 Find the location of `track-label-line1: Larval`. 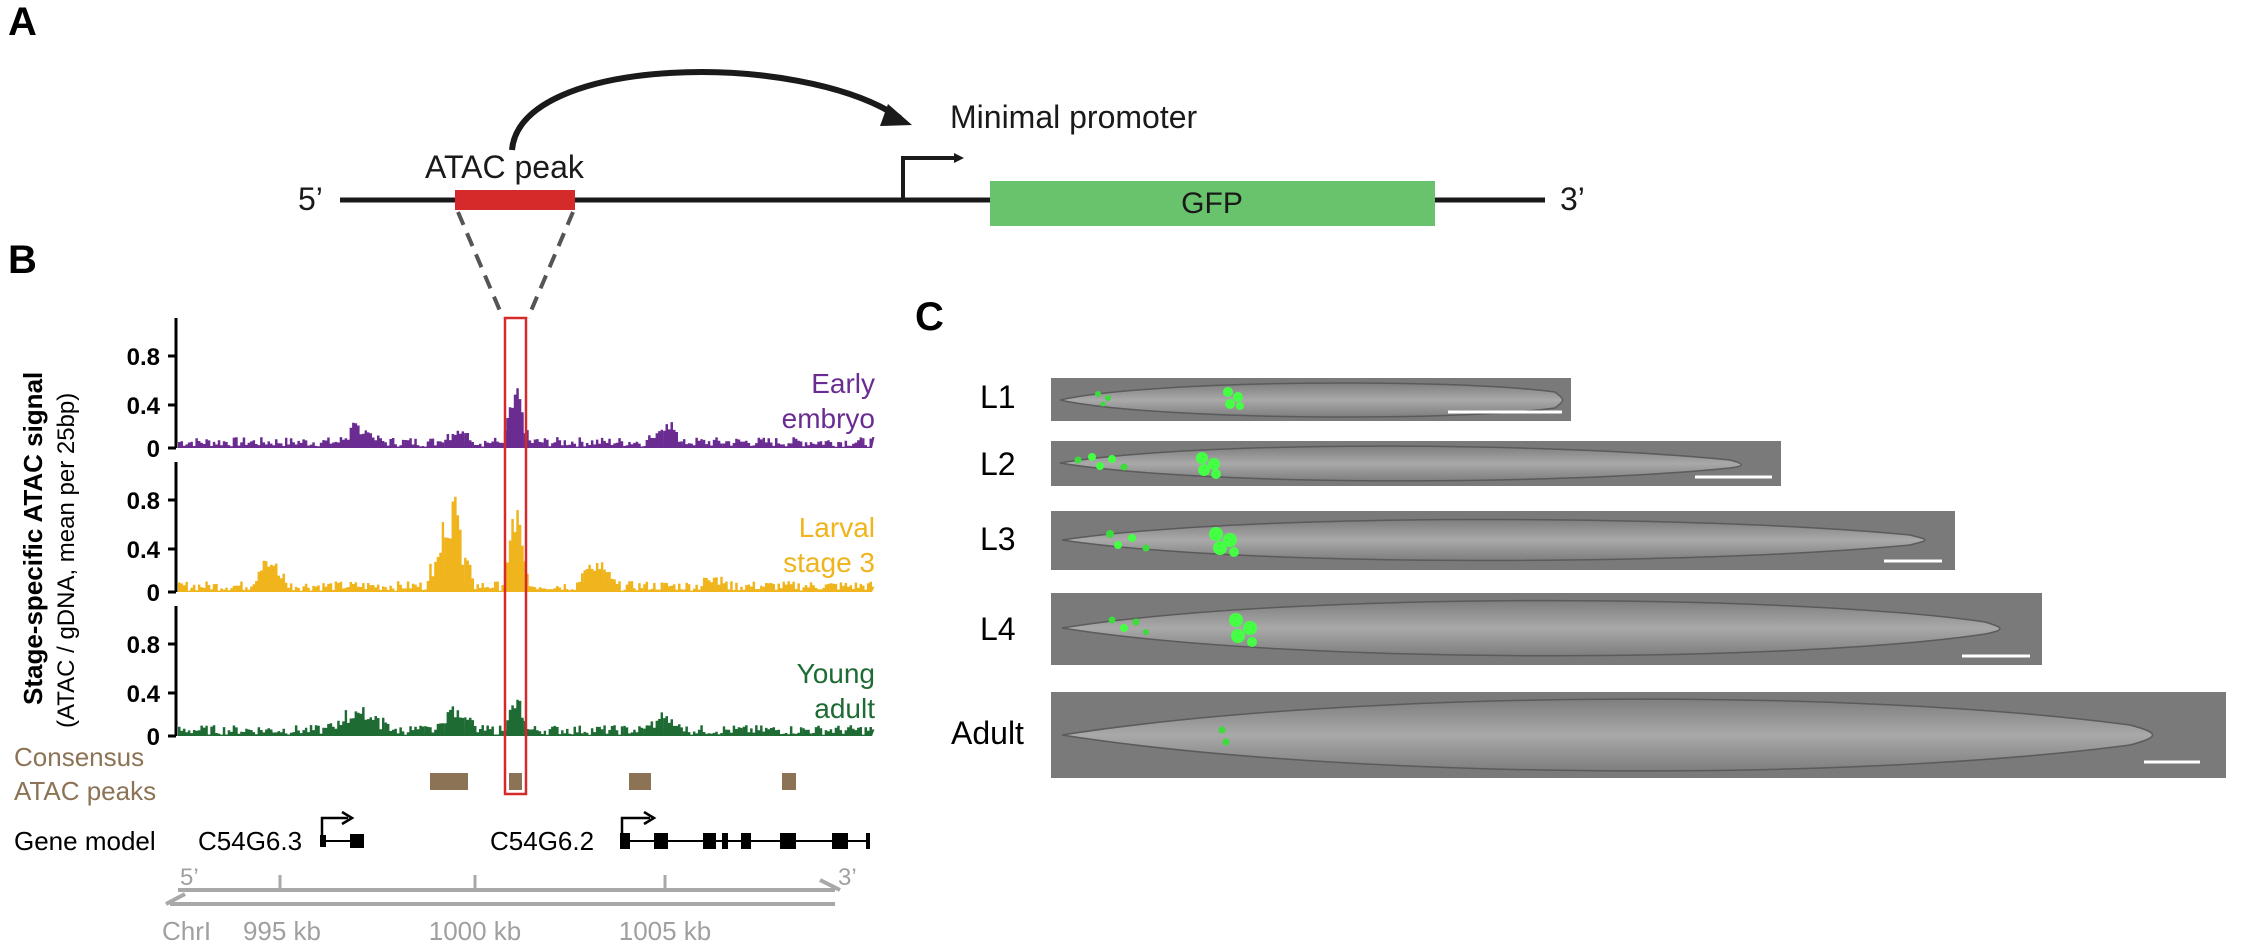

track-label-line1: Larval is located at coordinates (837, 527).